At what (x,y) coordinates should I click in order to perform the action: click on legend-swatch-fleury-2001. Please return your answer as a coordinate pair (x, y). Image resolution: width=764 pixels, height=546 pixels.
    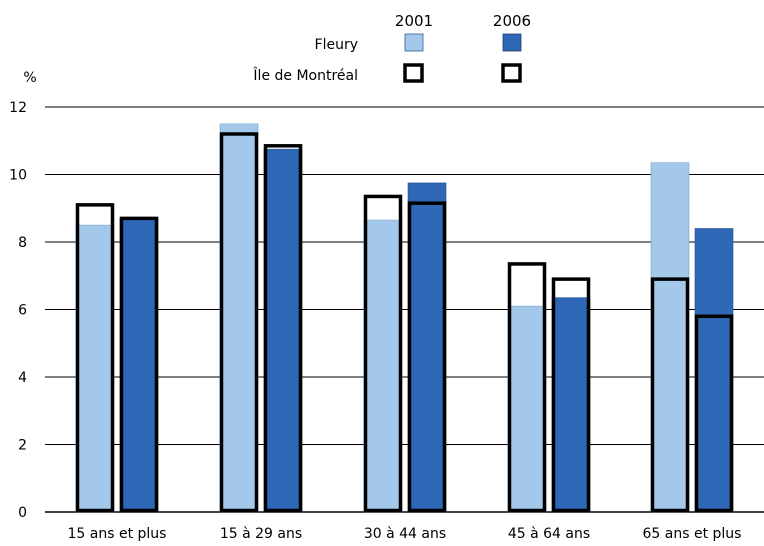
    Looking at the image, I should click on (414, 42).